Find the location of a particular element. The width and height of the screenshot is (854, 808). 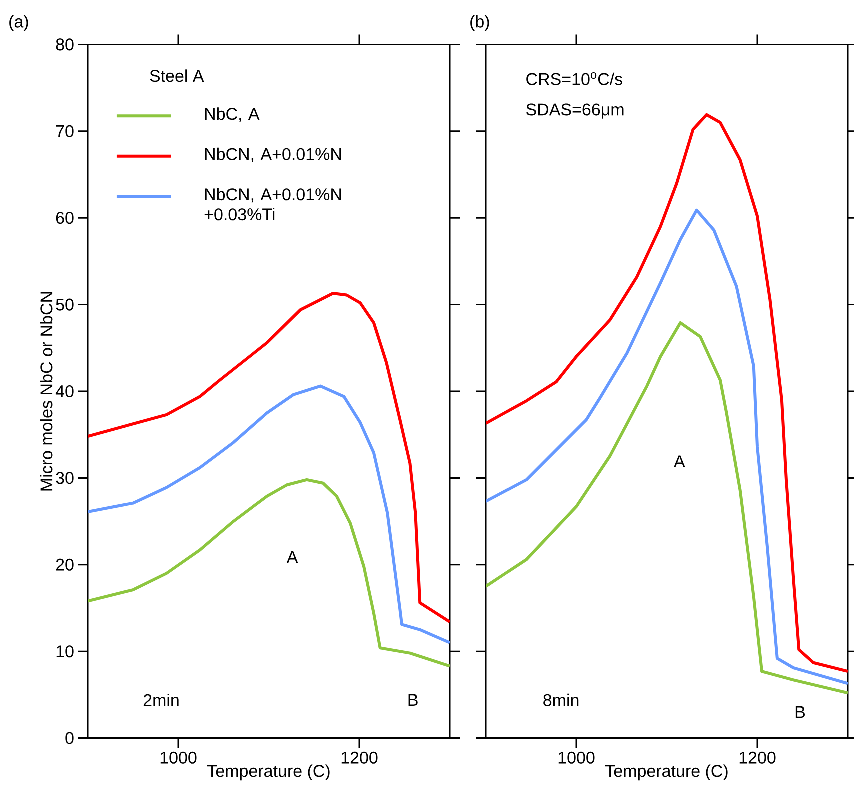

y-tick-label: 0 is located at coordinates (70, 738).